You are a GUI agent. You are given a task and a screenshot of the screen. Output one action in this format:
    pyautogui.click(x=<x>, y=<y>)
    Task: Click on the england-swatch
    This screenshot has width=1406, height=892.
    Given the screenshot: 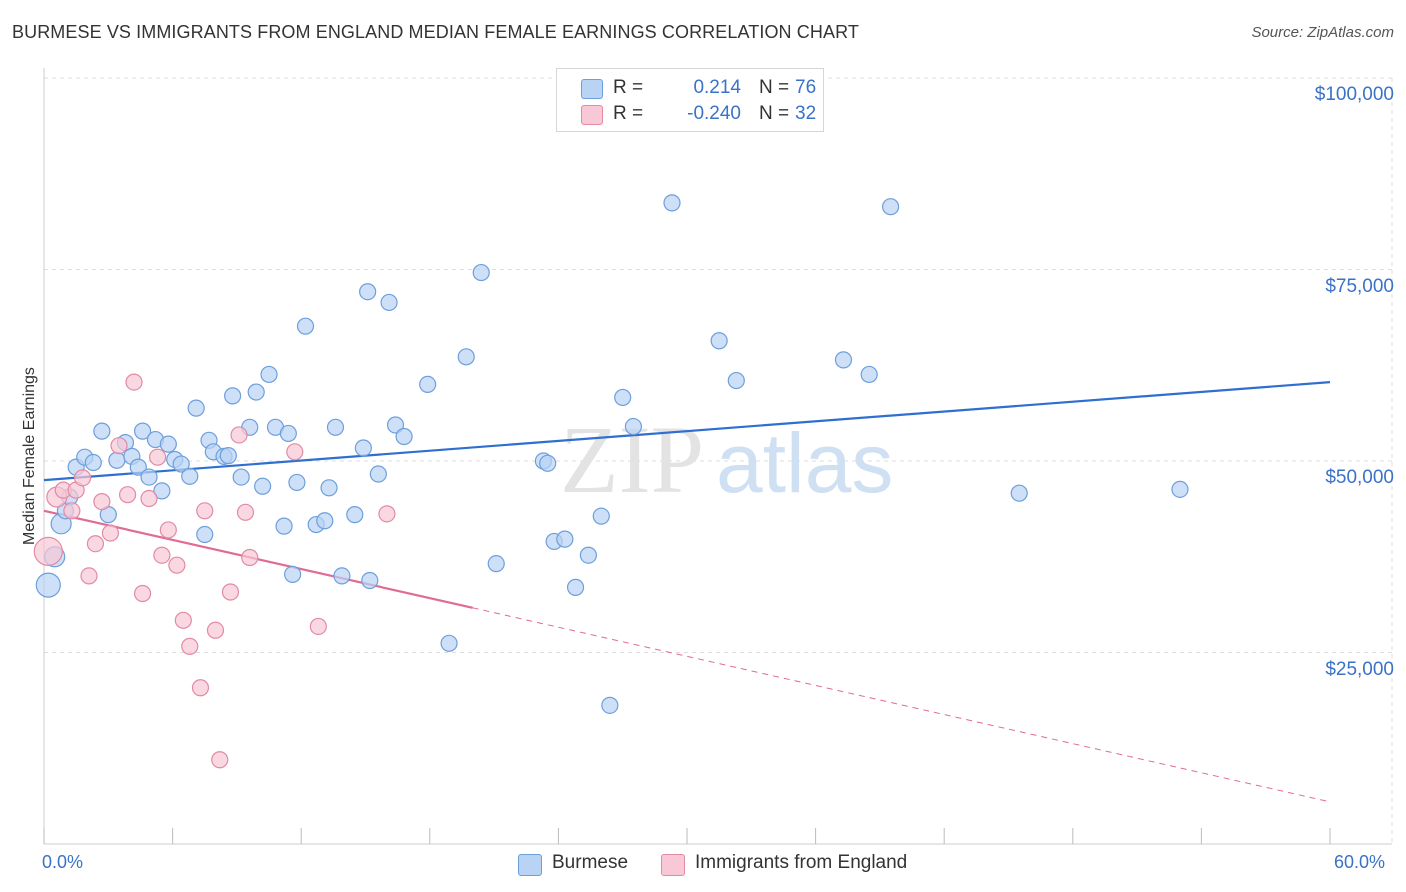 What is the action you would take?
    pyautogui.click(x=592, y=115)
    